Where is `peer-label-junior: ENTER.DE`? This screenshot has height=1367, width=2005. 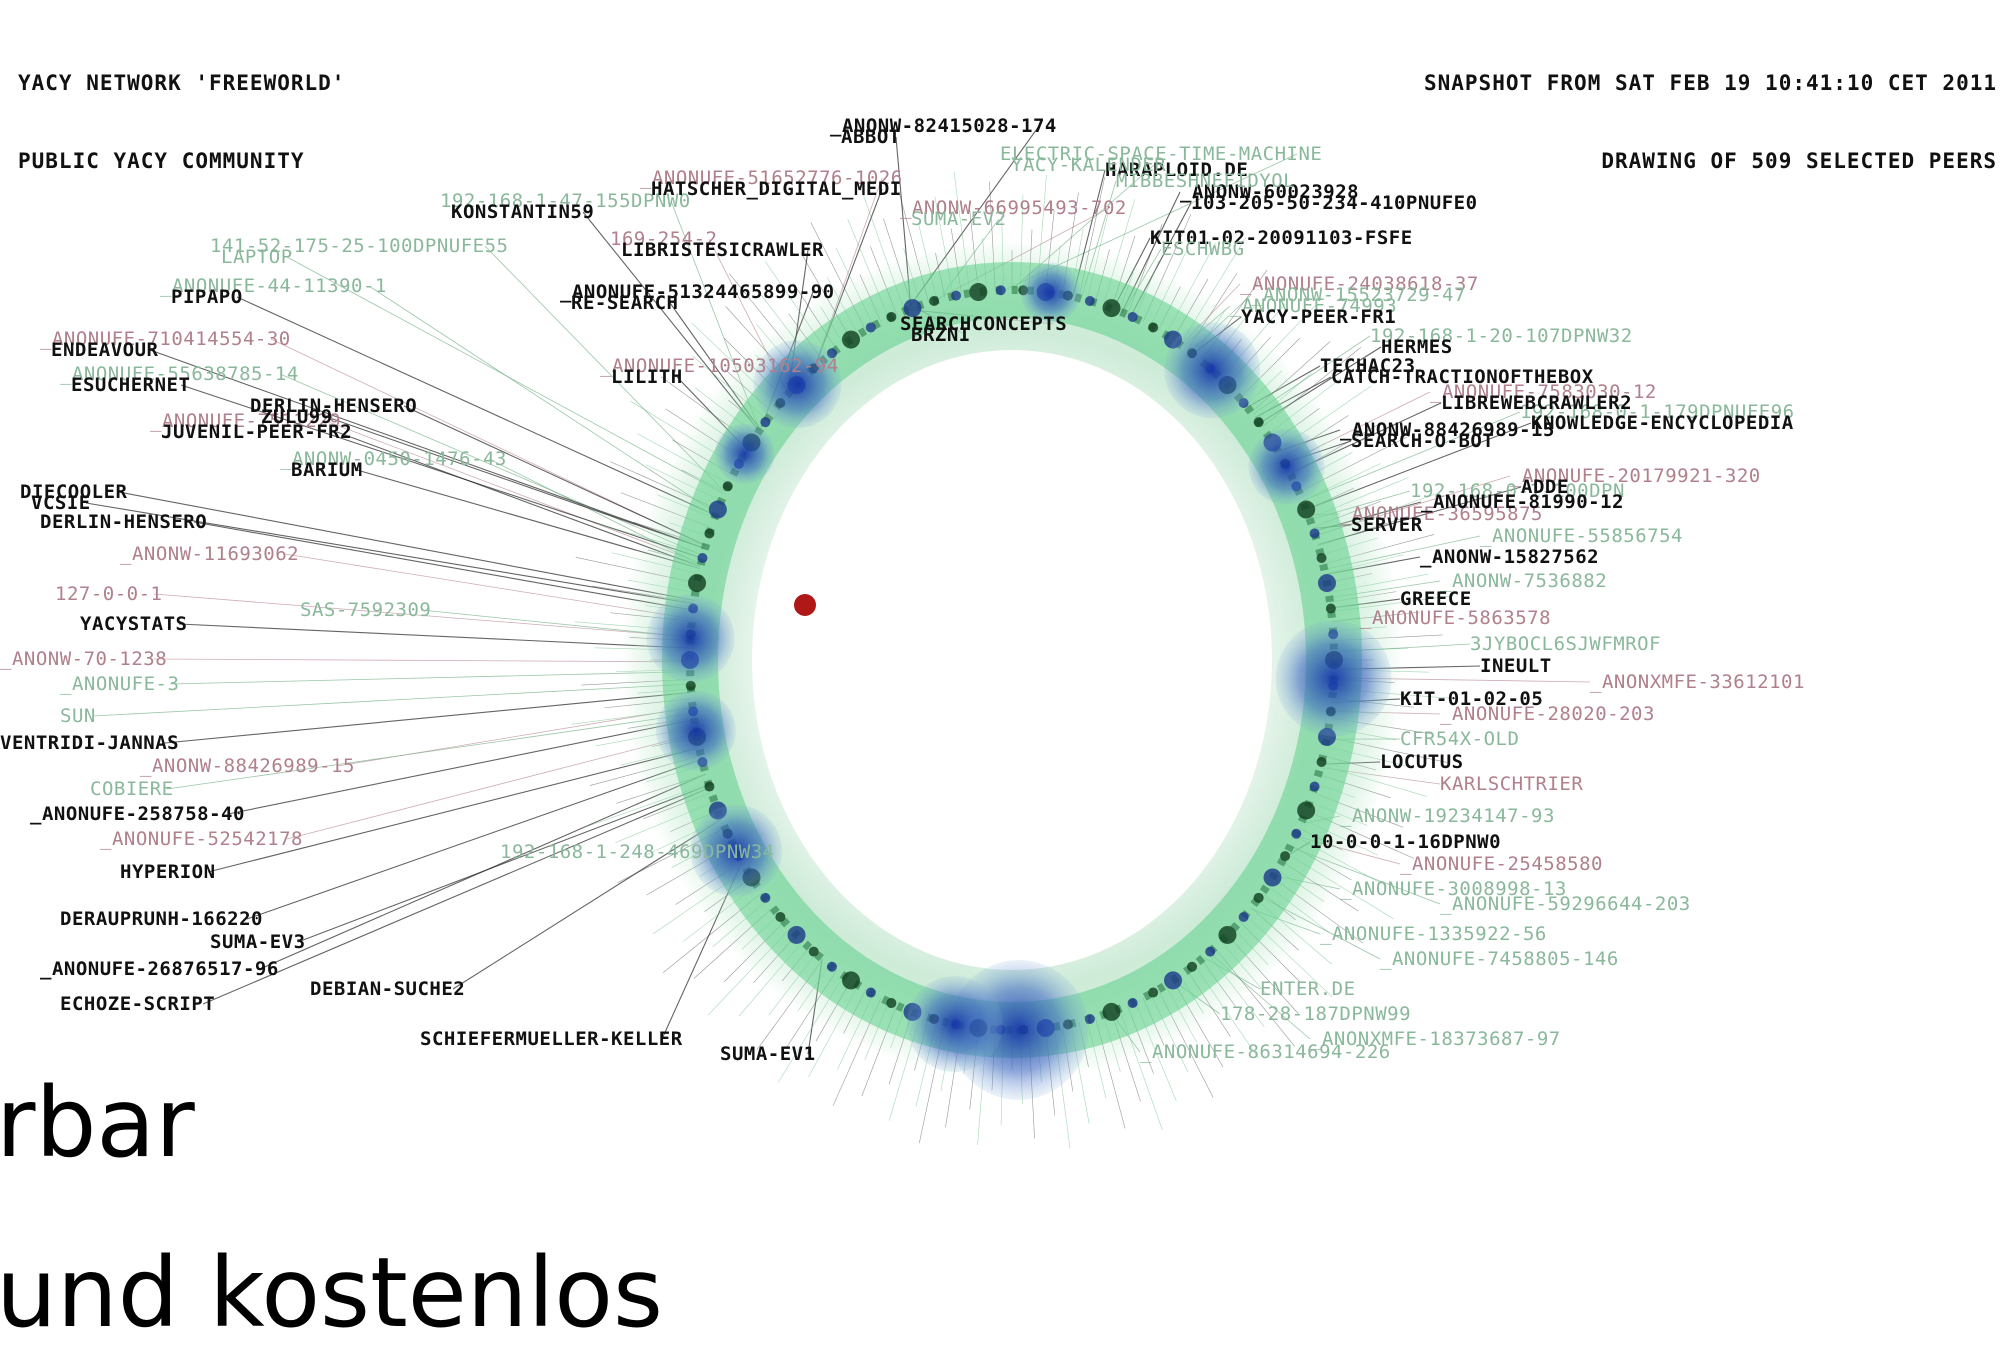 peer-label-junior: ENTER.DE is located at coordinates (1308, 989).